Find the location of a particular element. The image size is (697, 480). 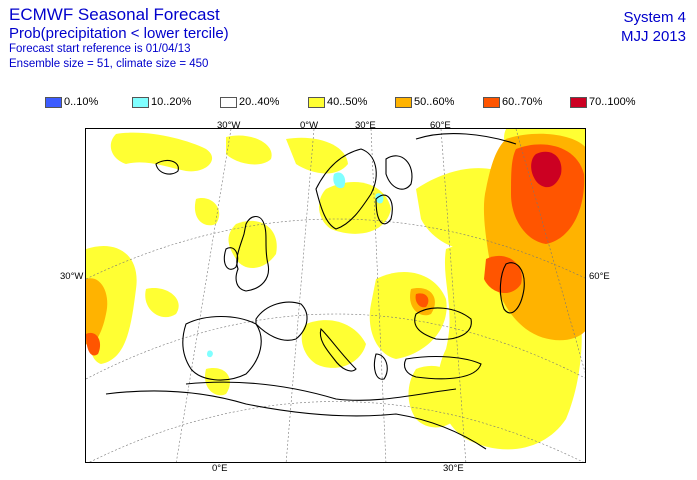

legend-label: 40..50% is located at coordinates (347, 102).